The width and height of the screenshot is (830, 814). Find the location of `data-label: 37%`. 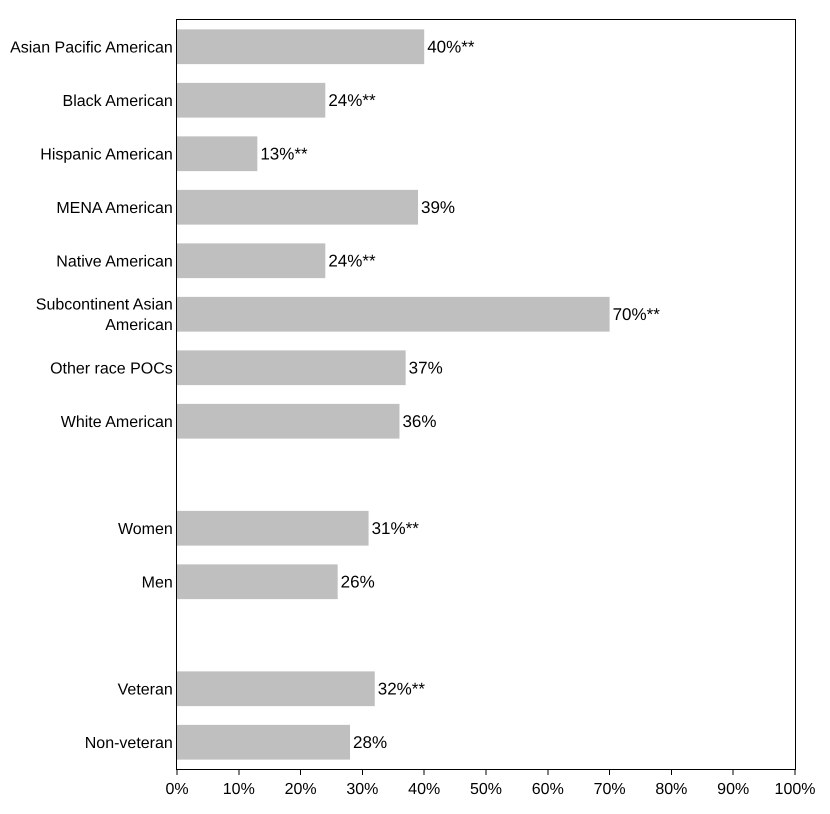

data-label: 37% is located at coordinates (425, 368).